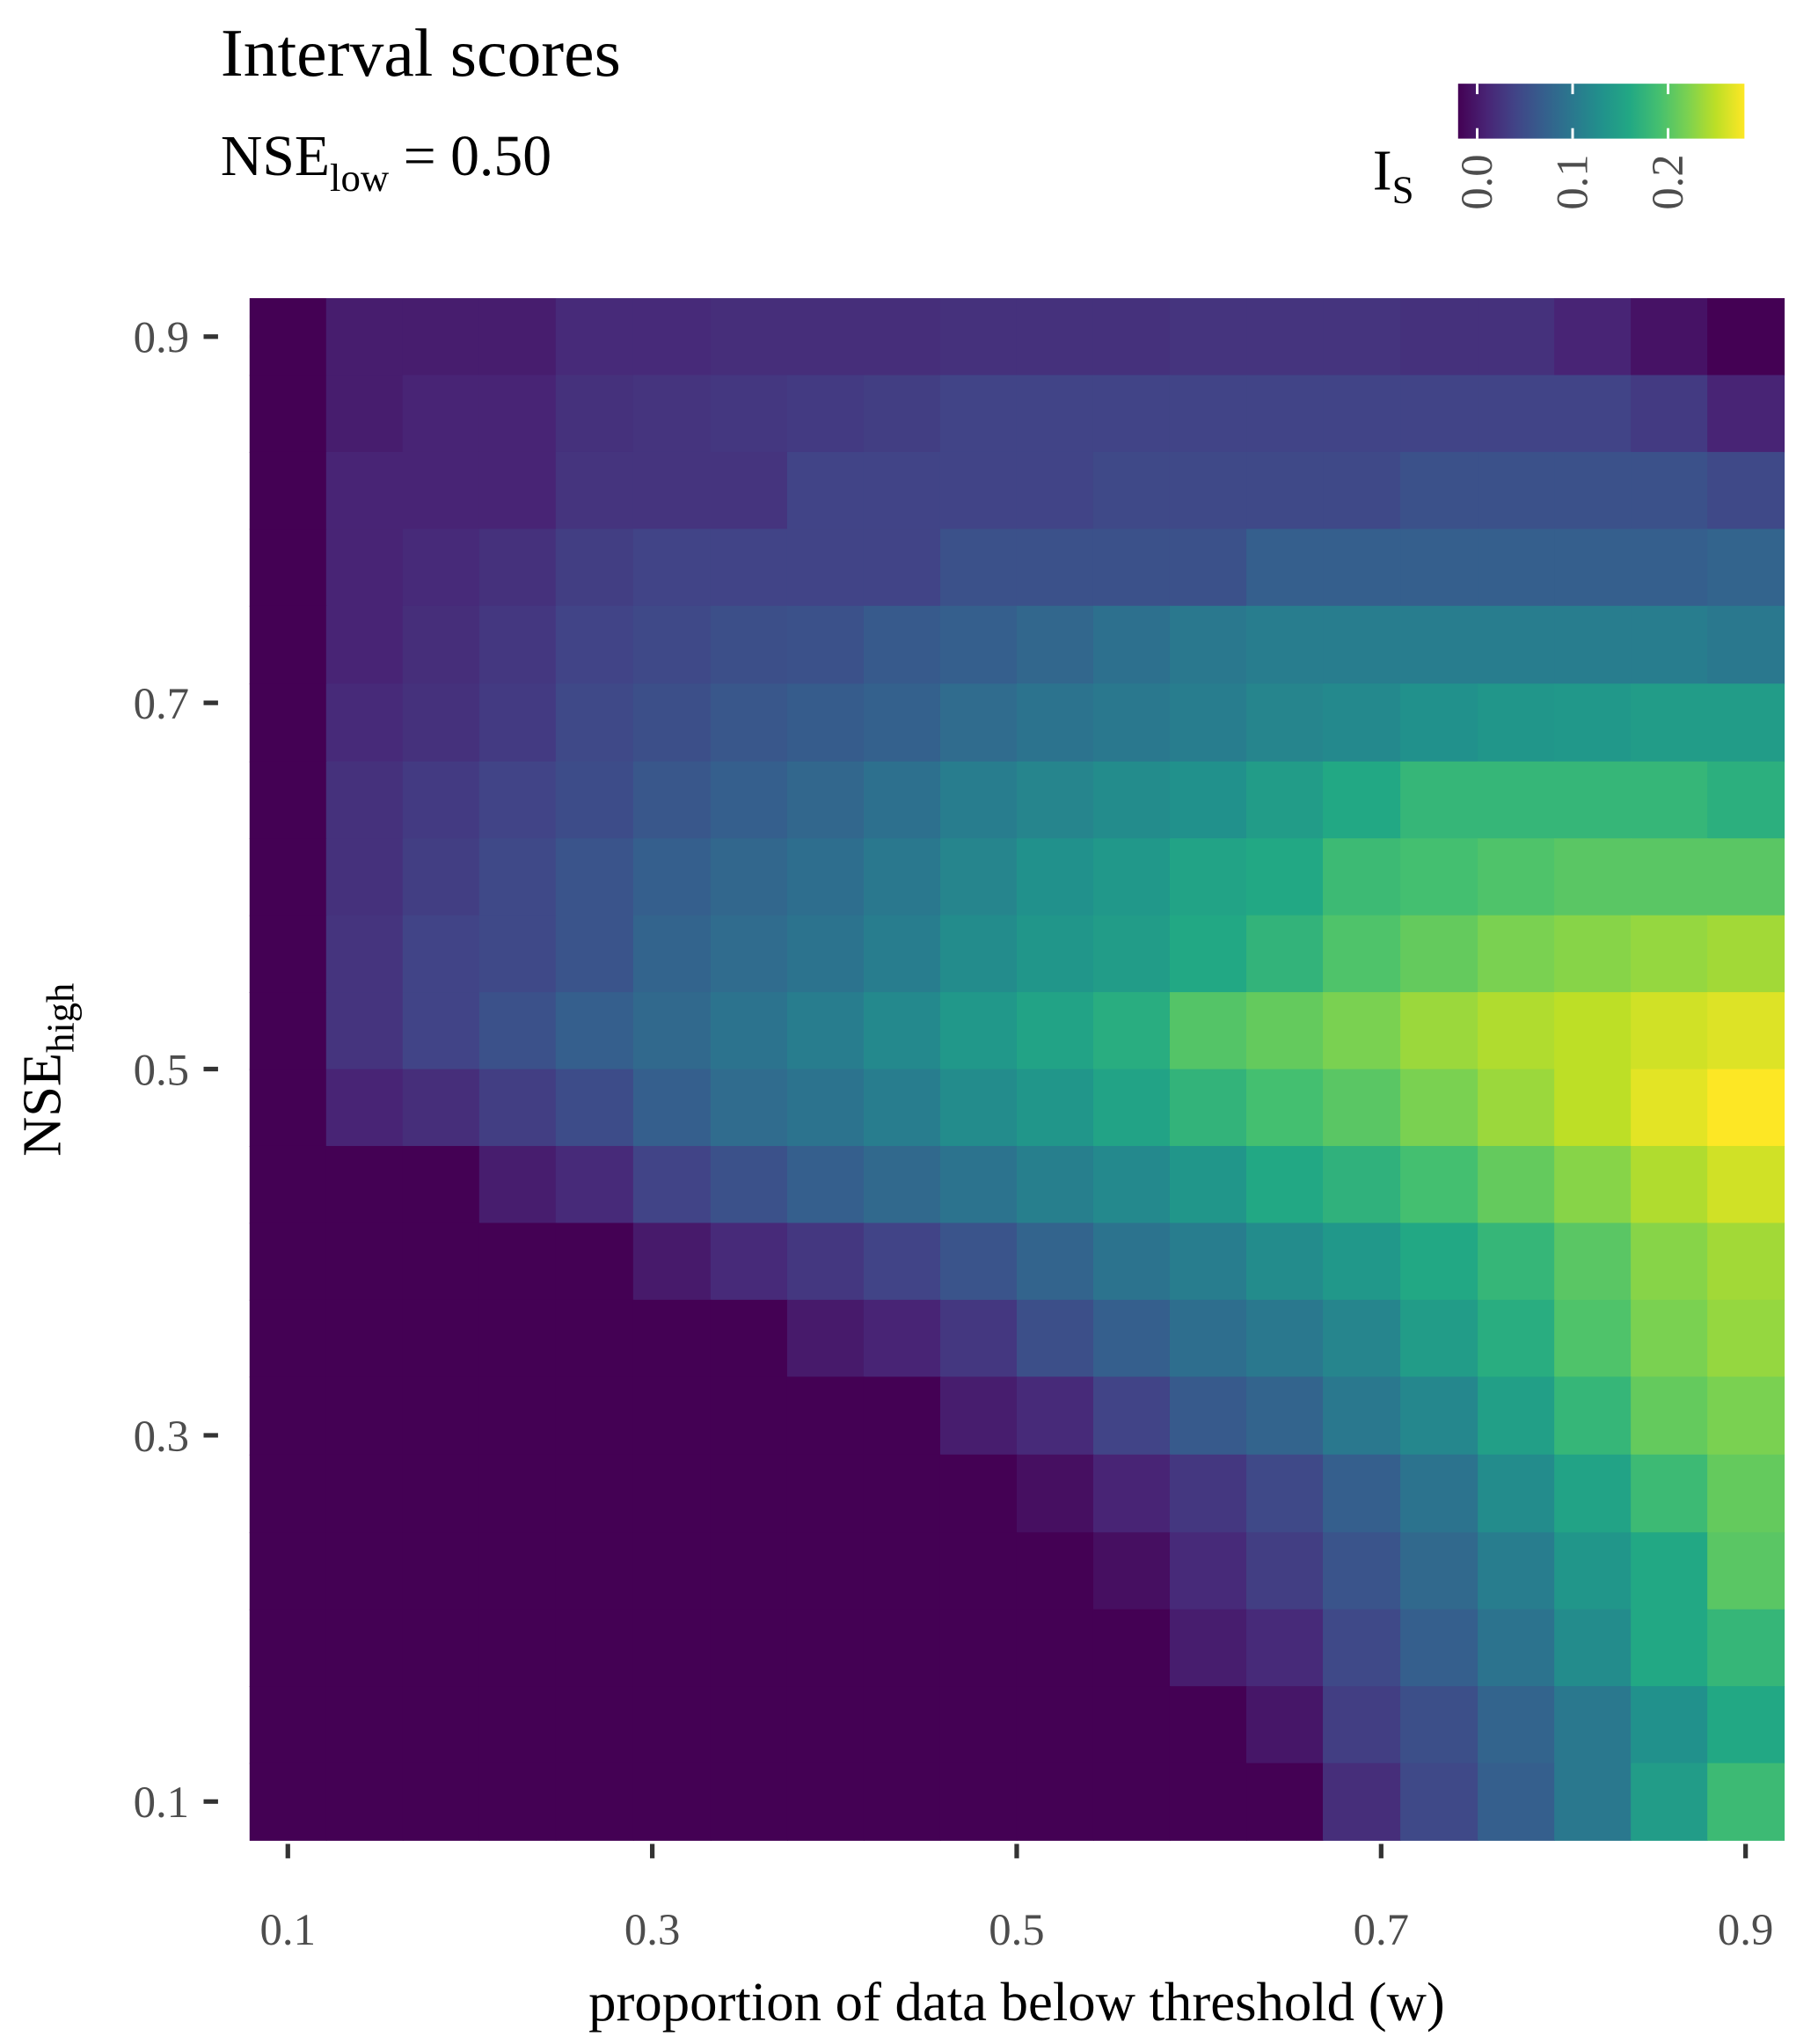 This screenshot has height=2044, width=1818. What do you see at coordinates (1601, 111) in the screenshot?
I see `colorbar-gradient` at bounding box center [1601, 111].